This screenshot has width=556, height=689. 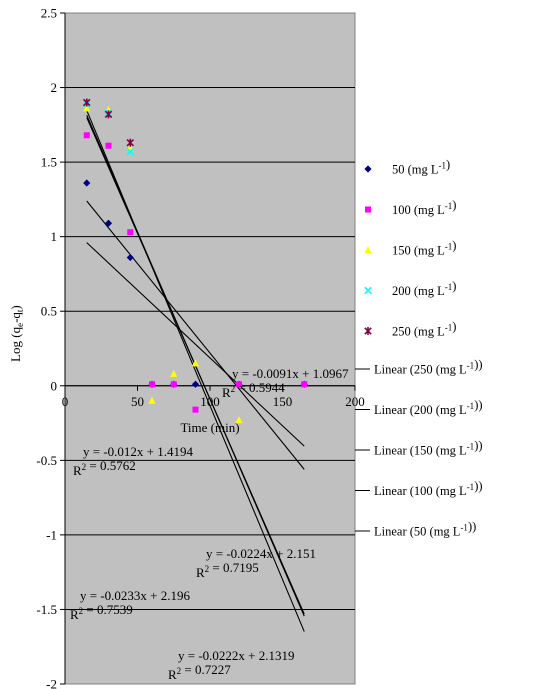 What do you see at coordinates (138, 451) in the screenshot?
I see `regression-equation: y = -0.012x + 1.4194` at bounding box center [138, 451].